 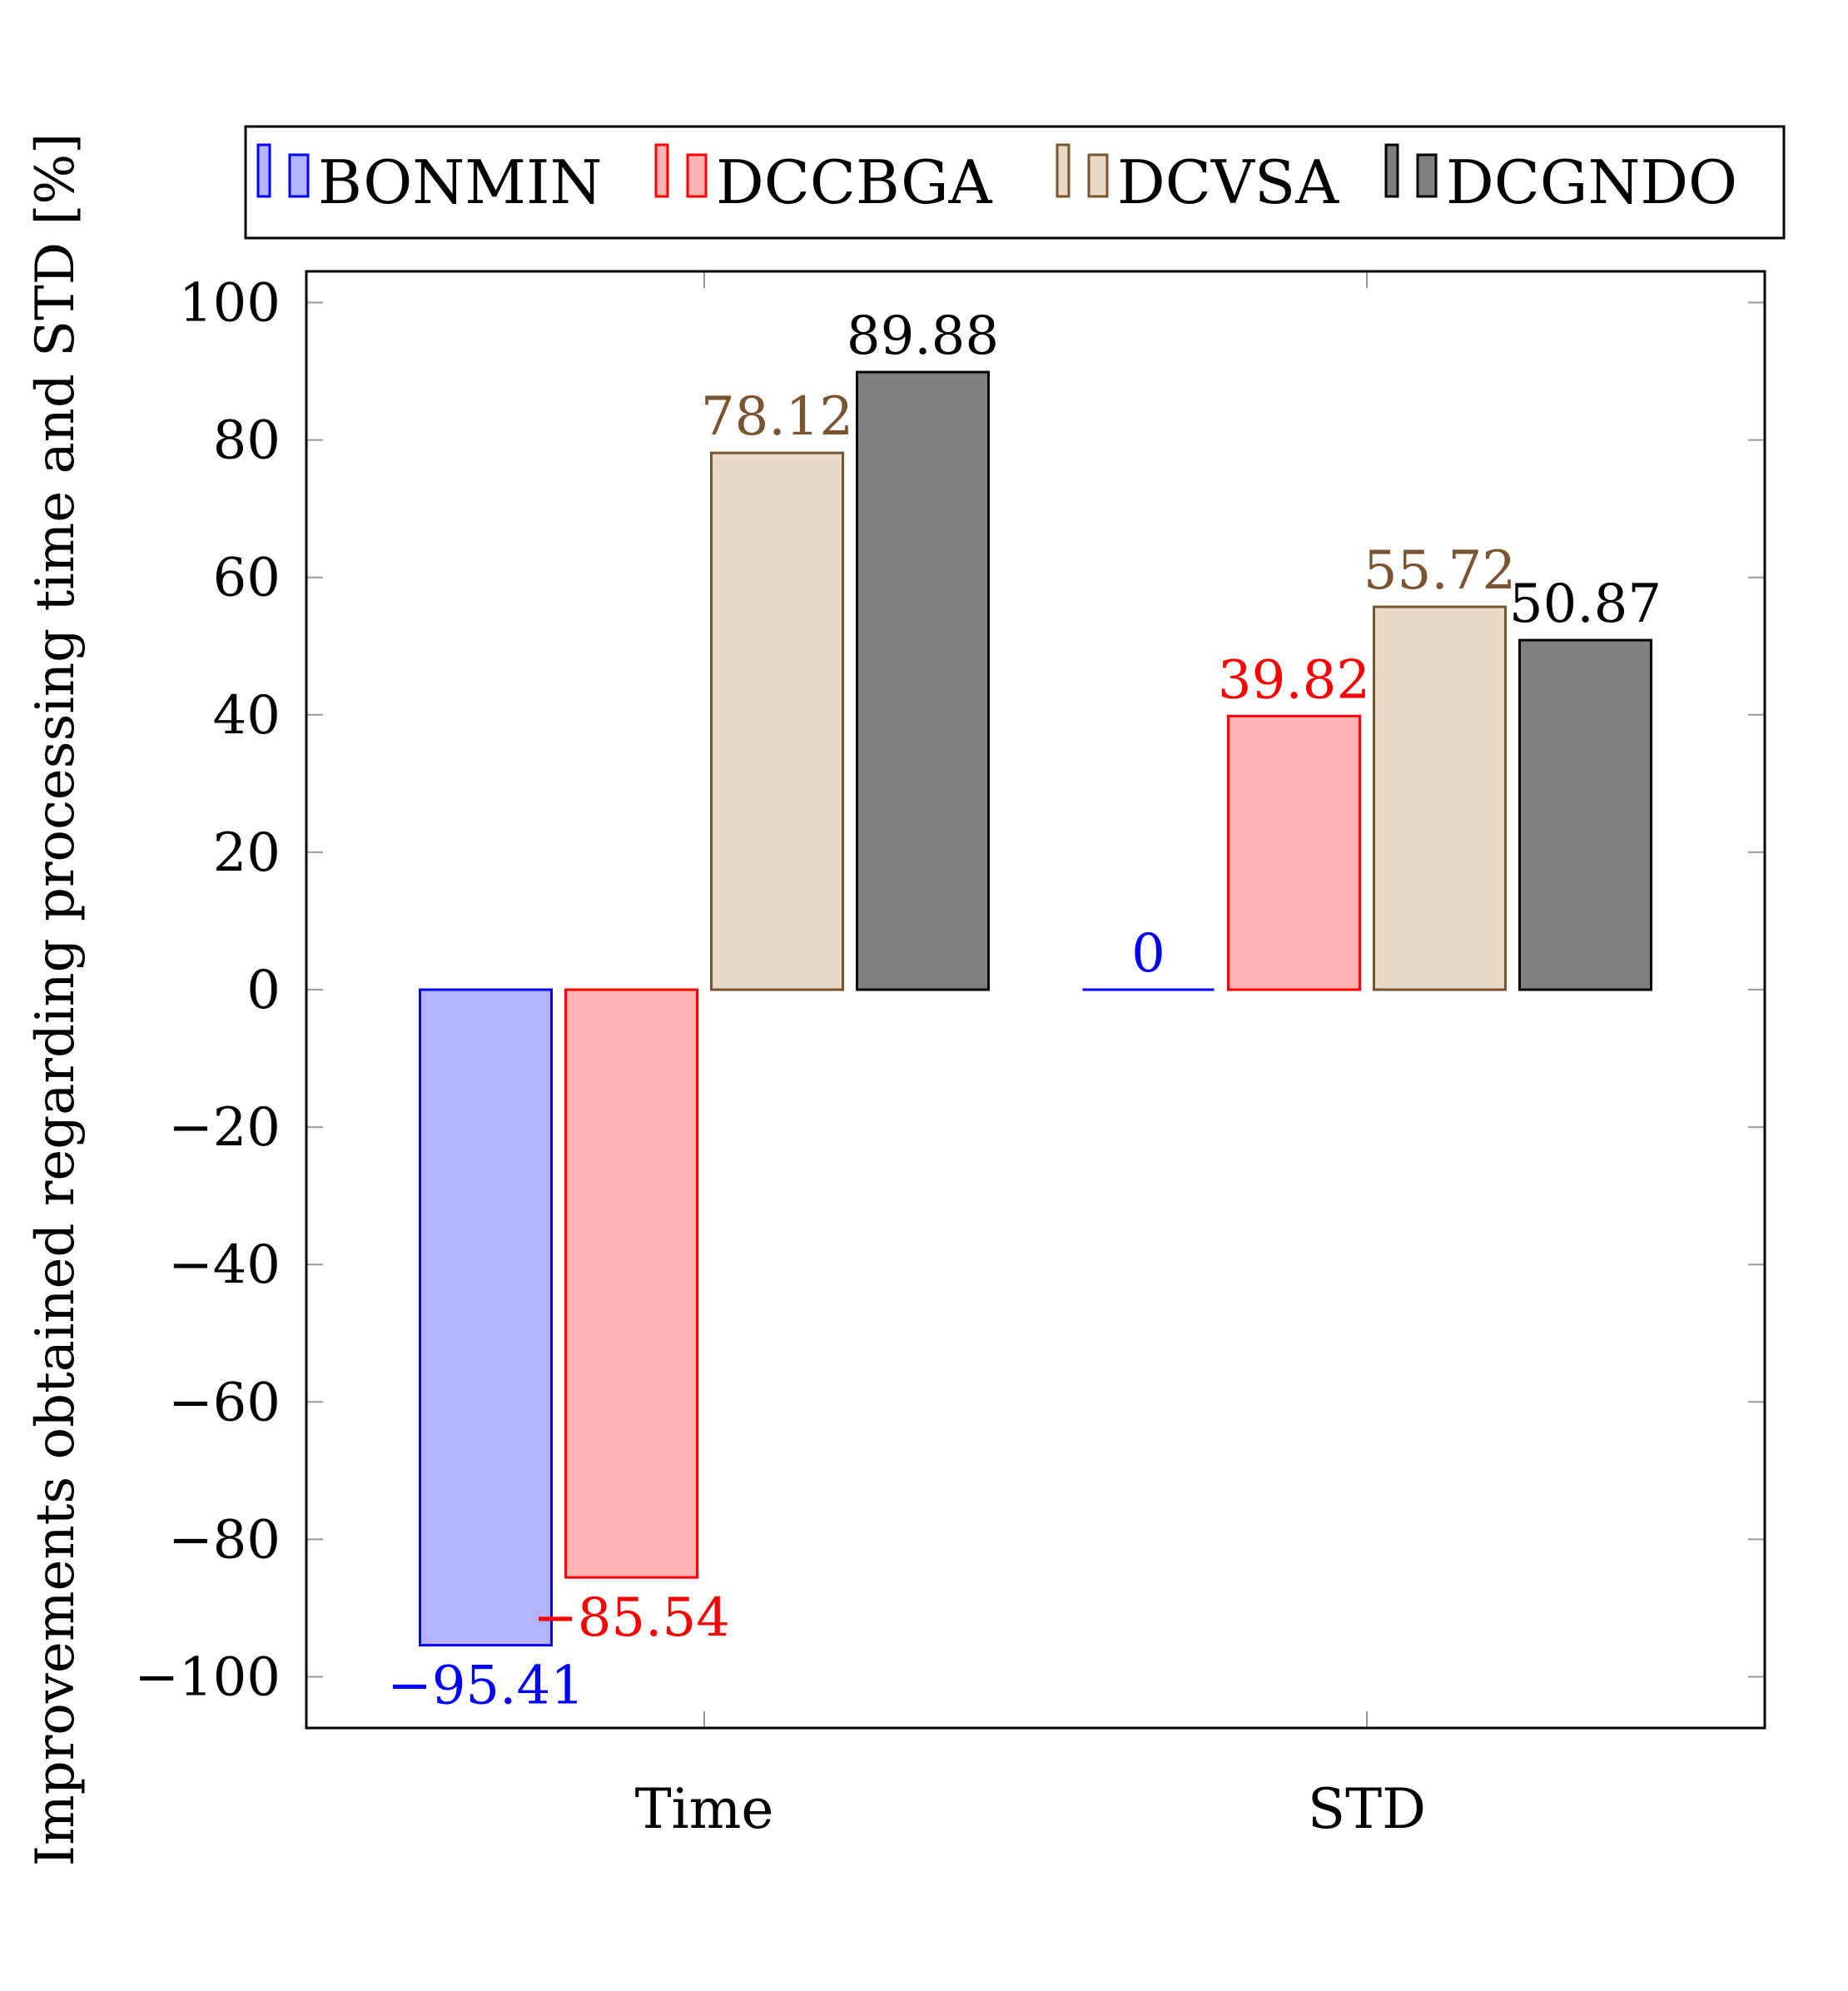 What do you see at coordinates (1586, 604) in the screenshot?
I see `data-label-dcgndo-std: 50.87` at bounding box center [1586, 604].